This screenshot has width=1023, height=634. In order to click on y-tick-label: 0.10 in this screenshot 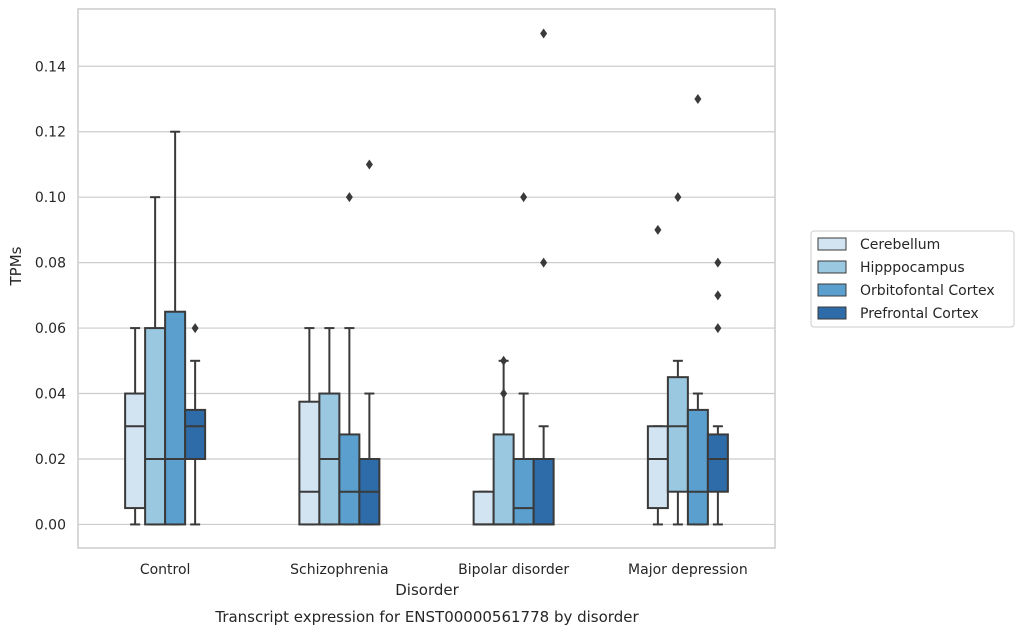, I will do `click(50, 198)`.